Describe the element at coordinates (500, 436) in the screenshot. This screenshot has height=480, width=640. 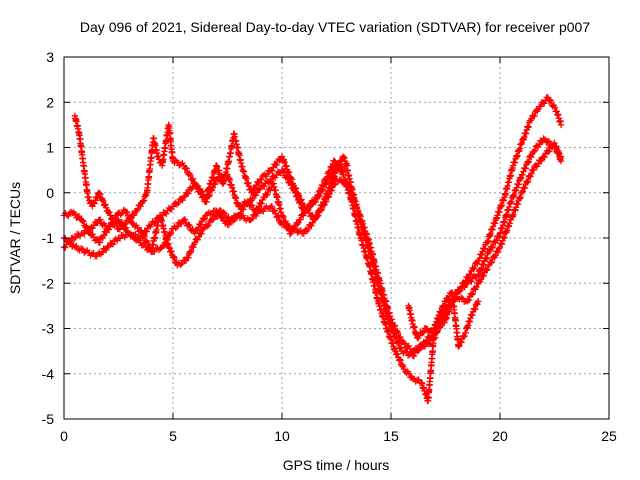
I see `x-tick-label: 20` at that location.